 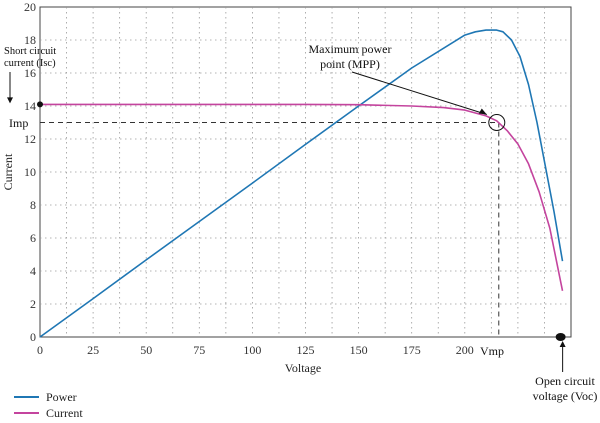 I want to click on x-tick-label: 50, so click(x=146, y=350).